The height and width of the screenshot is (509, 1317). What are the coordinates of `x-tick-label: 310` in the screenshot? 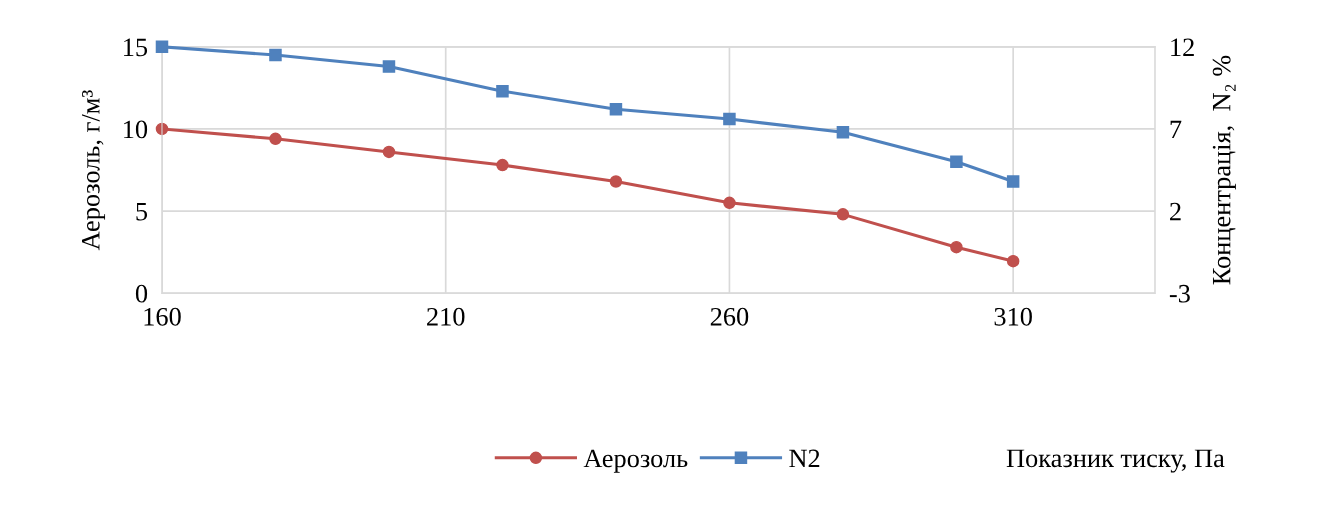 It's located at (1013, 316).